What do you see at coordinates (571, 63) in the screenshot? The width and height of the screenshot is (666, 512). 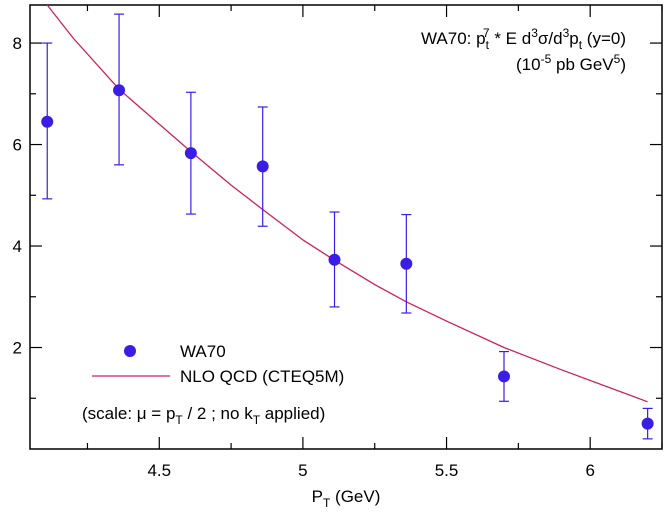 I see `chart-title-line2: (10-5 pb GeV5)` at bounding box center [571, 63].